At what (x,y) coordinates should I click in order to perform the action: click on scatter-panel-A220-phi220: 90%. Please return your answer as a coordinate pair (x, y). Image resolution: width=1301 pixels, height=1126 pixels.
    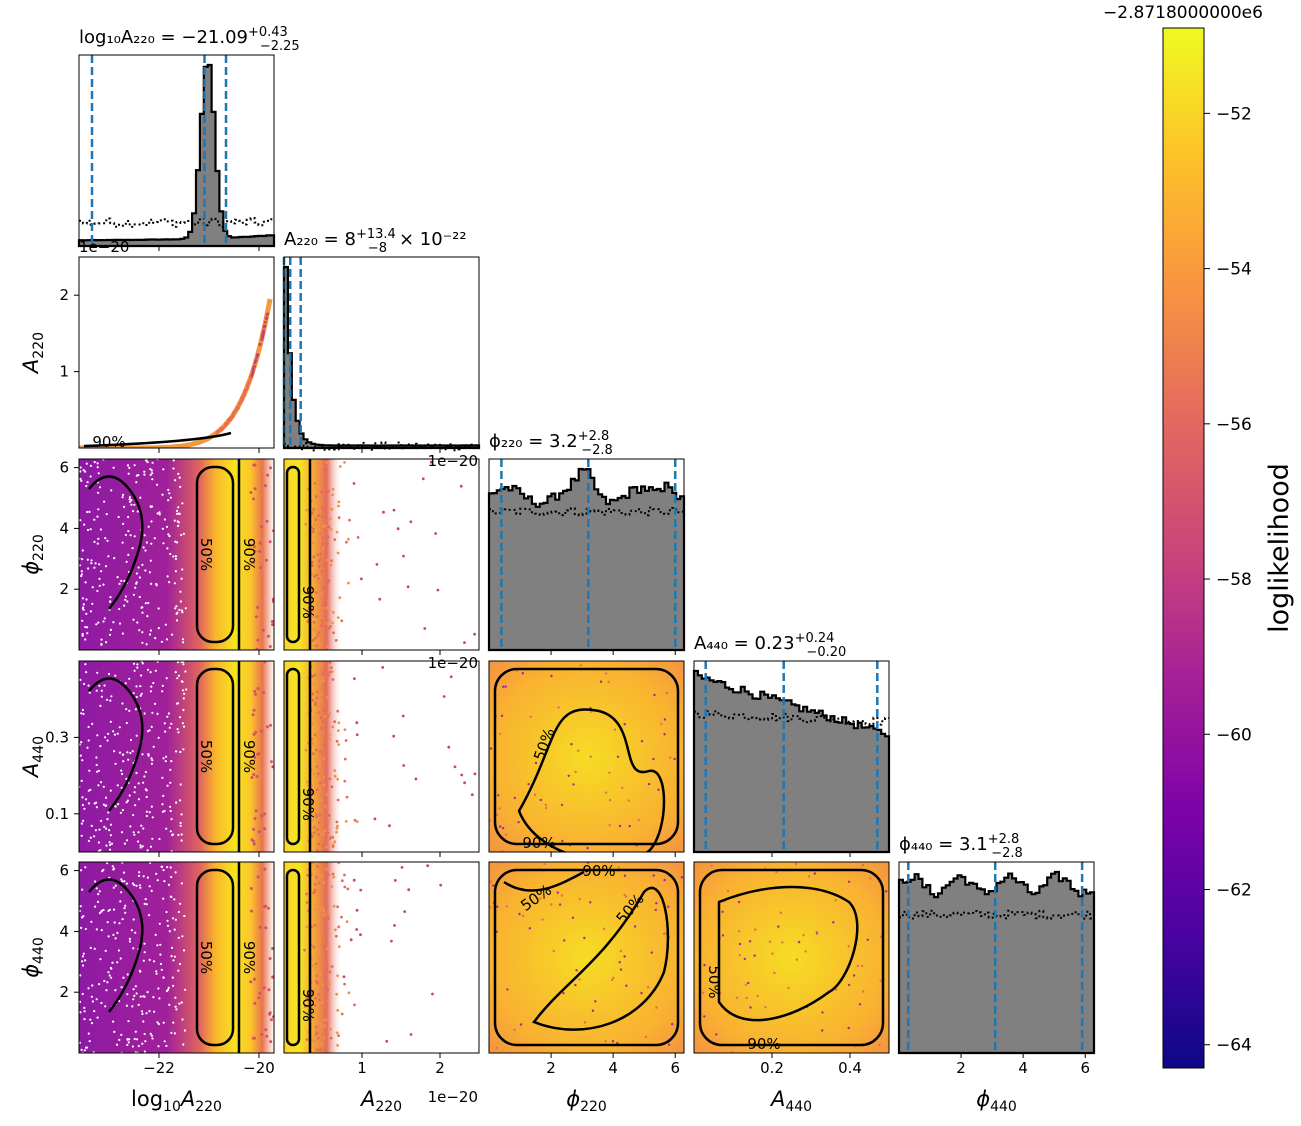
    Looking at the image, I should click on (381, 554).